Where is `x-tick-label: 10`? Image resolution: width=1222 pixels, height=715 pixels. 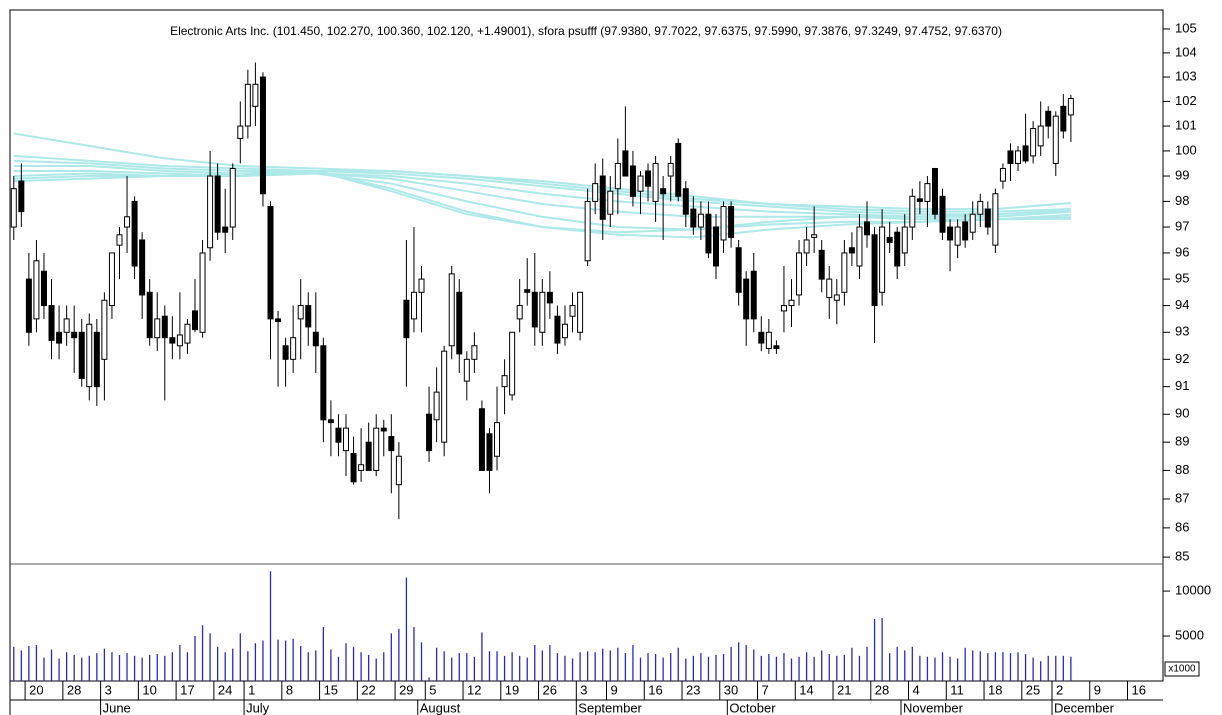 x-tick-label: 10 is located at coordinates (149, 689).